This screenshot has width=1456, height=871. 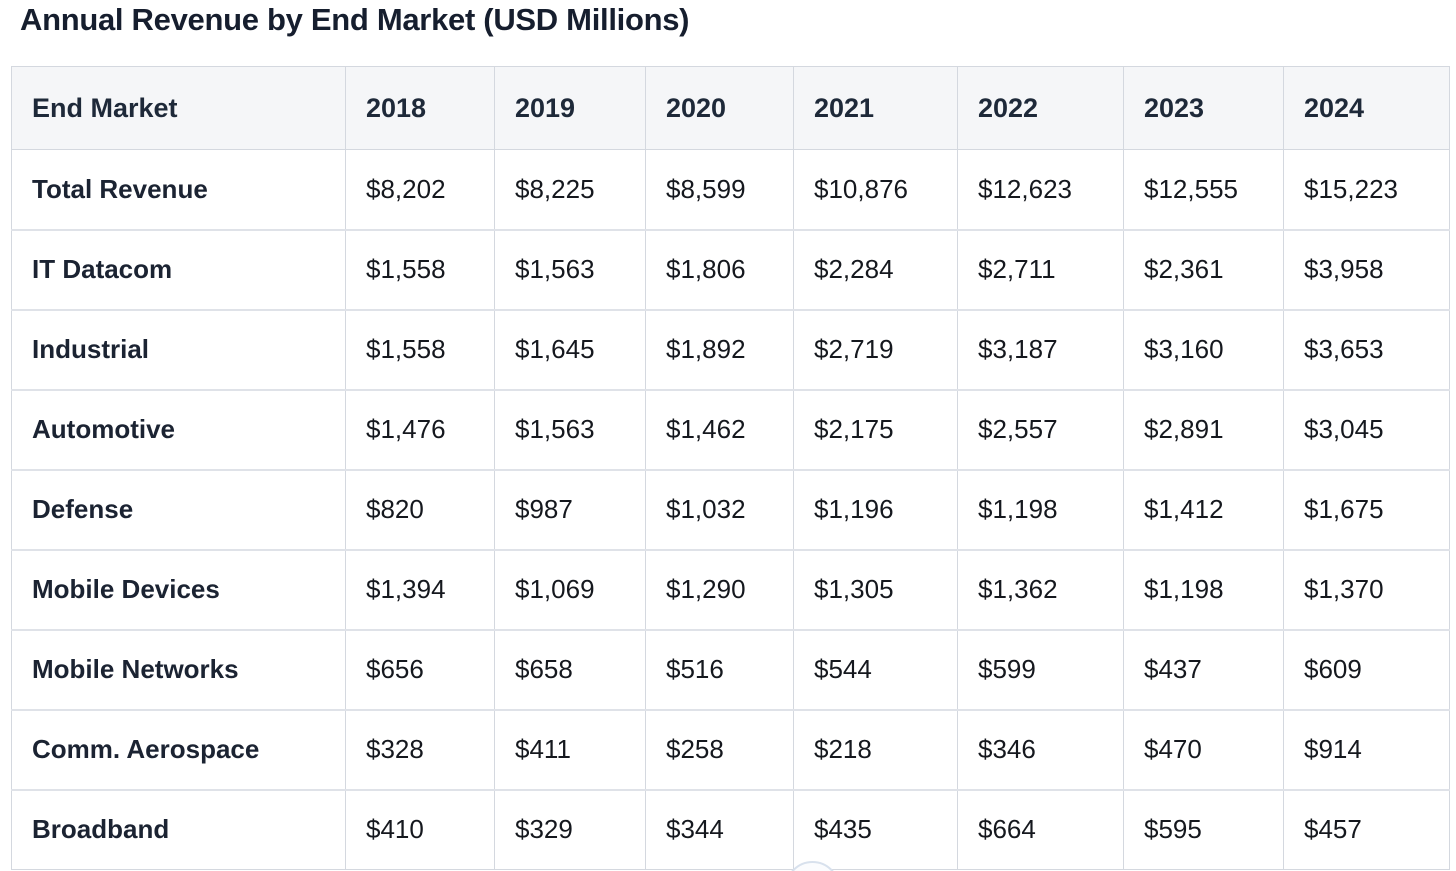 What do you see at coordinates (420, 189) in the screenshot?
I see `revenue-cell: $8,202` at bounding box center [420, 189].